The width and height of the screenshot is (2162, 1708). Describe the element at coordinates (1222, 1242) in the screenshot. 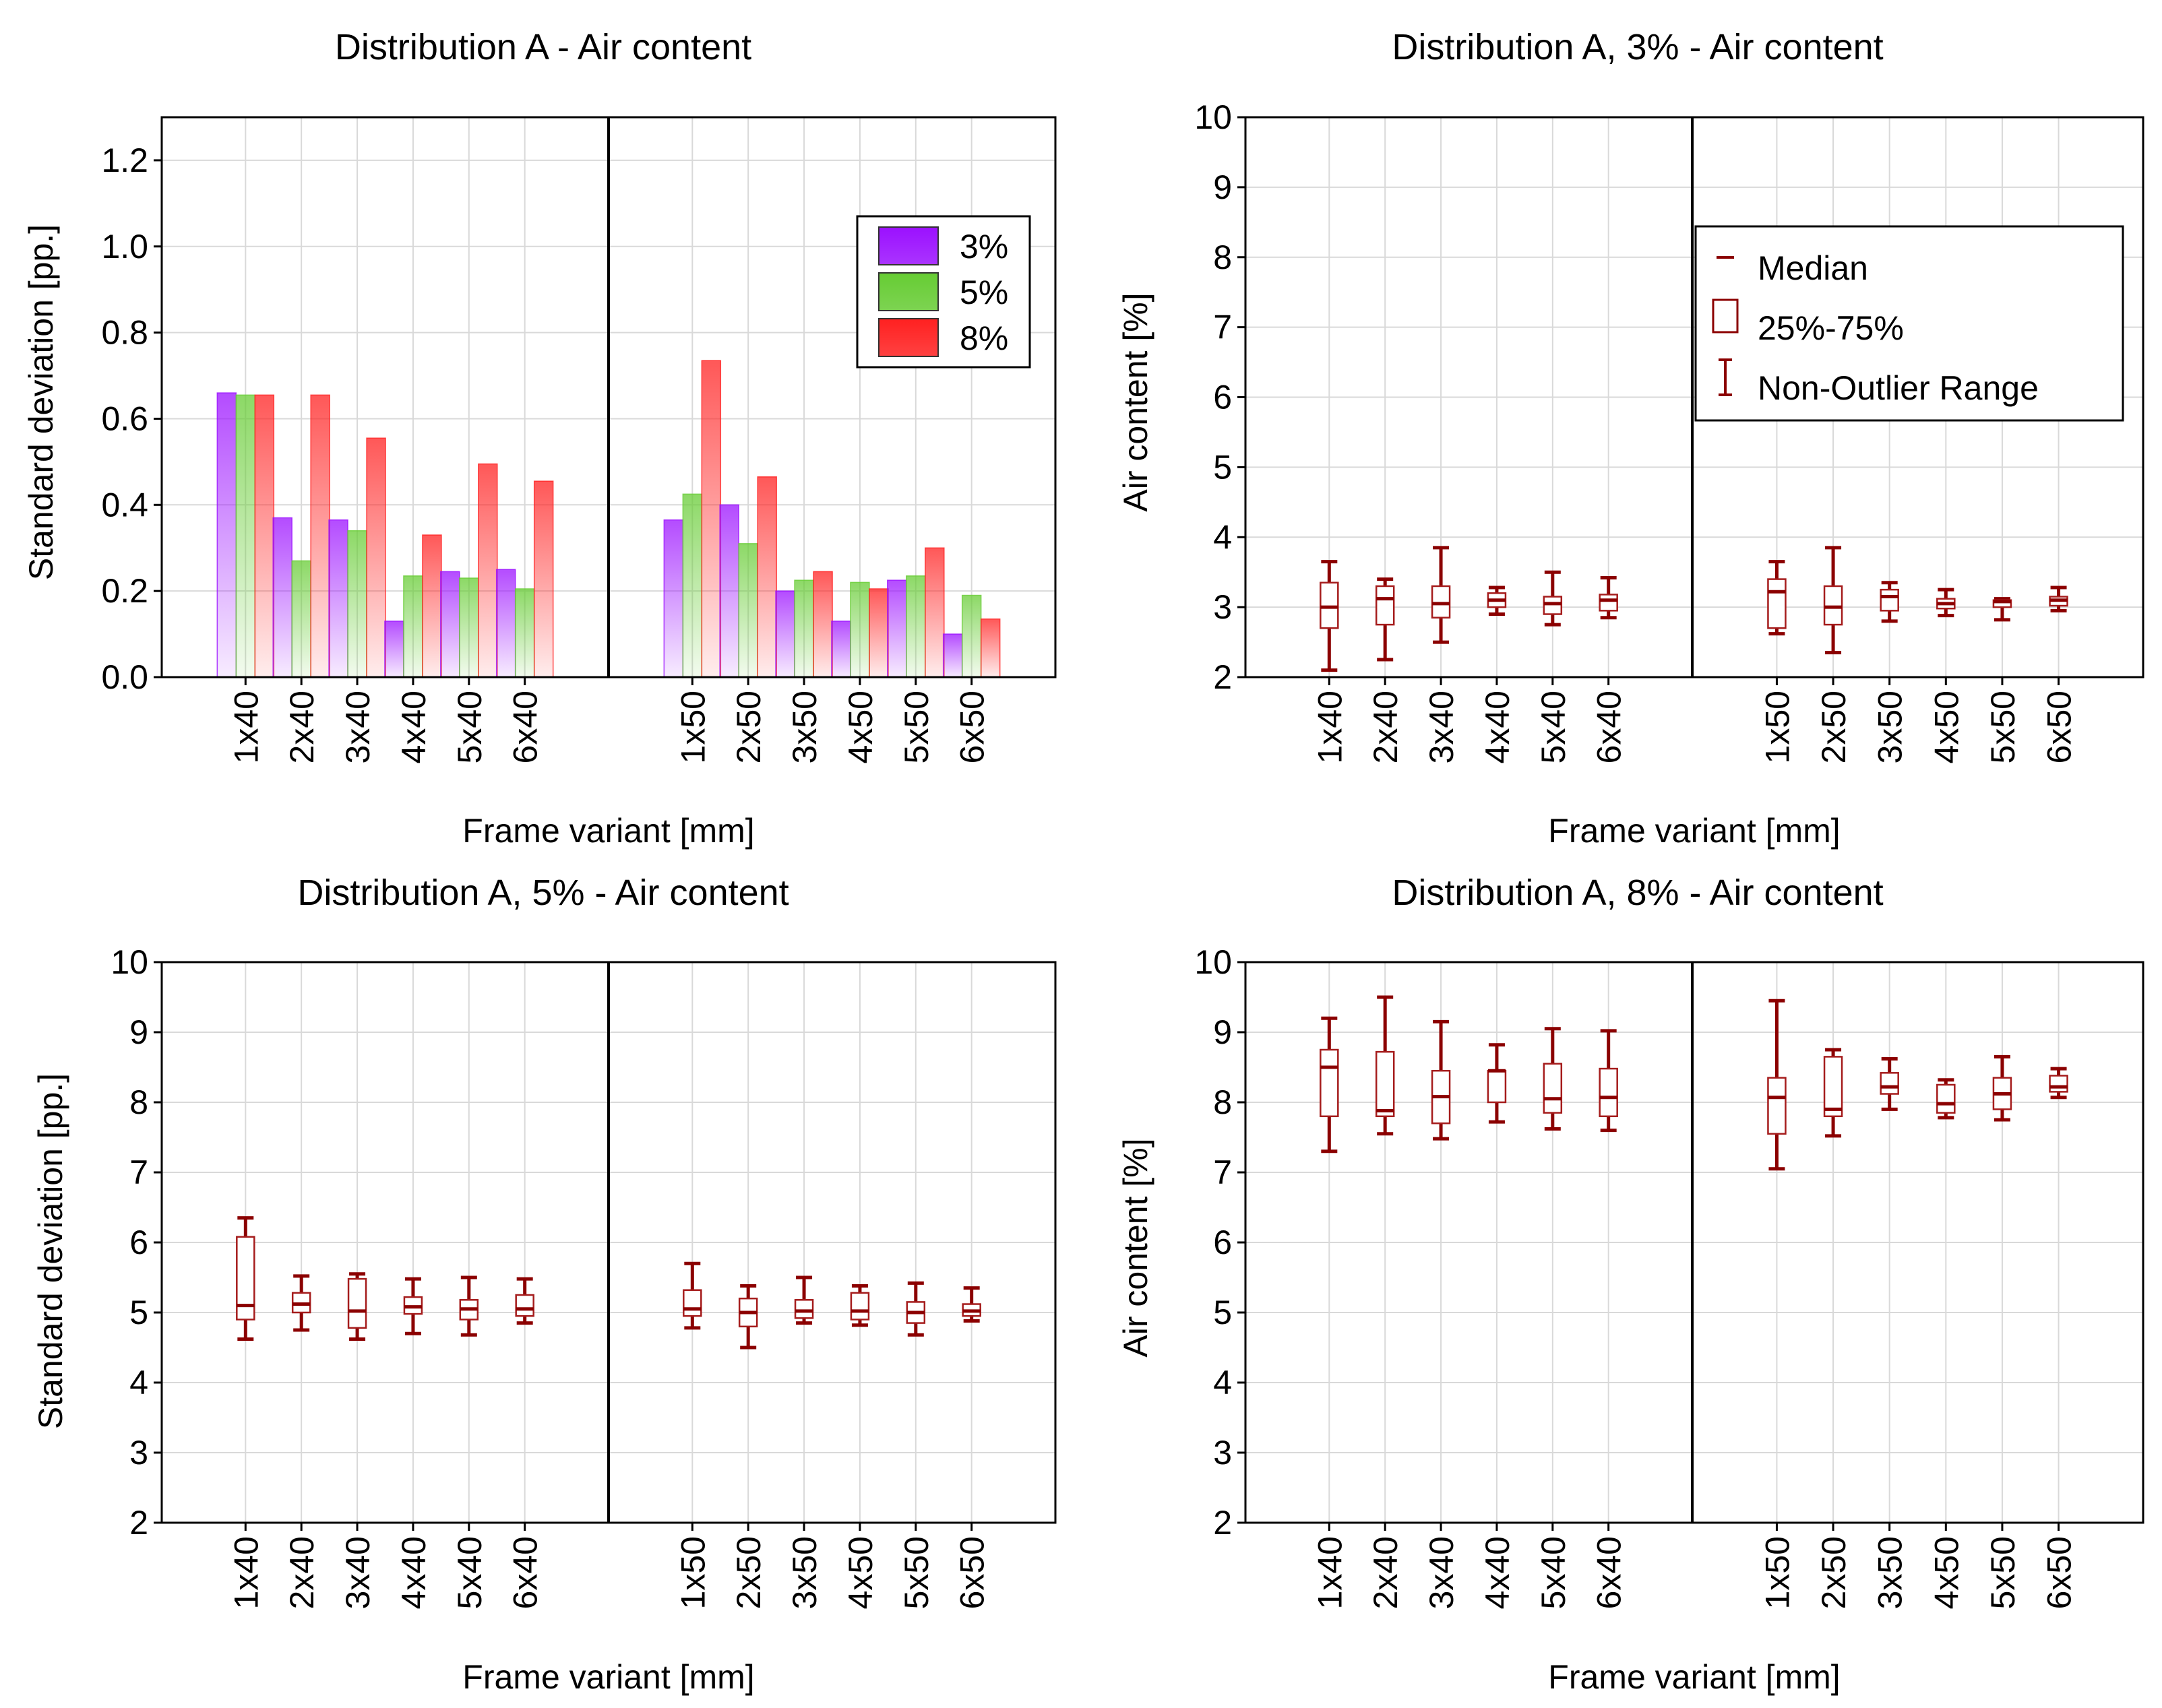

I see `y-tick-label: 6` at that location.